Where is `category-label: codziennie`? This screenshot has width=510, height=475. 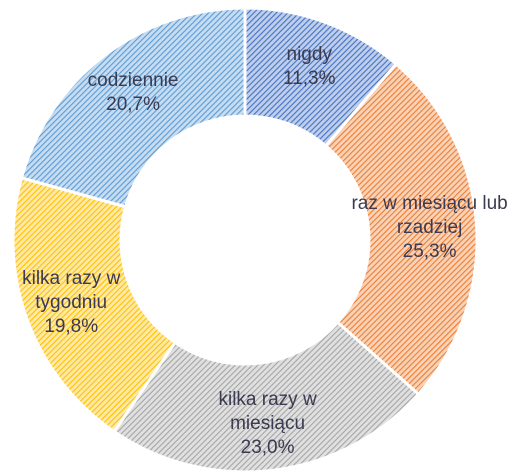 category-label: codziennie is located at coordinates (133, 80).